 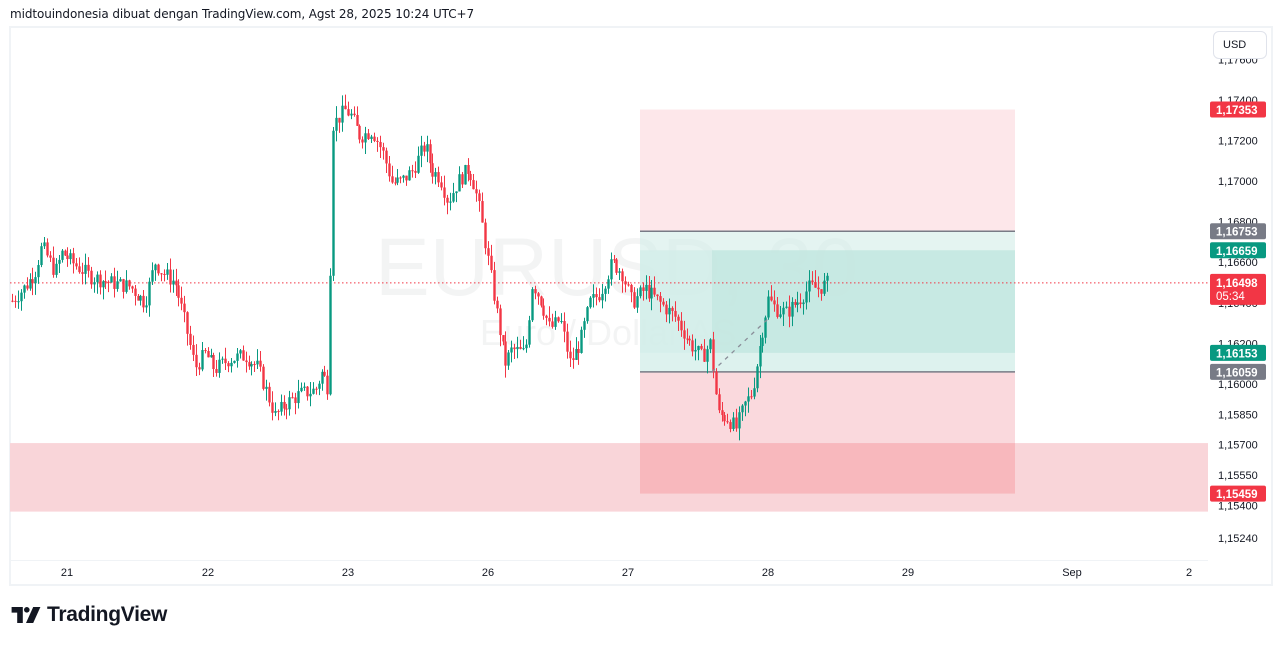 I want to click on long-entry-tag: 1,16059, so click(x=1238, y=371).